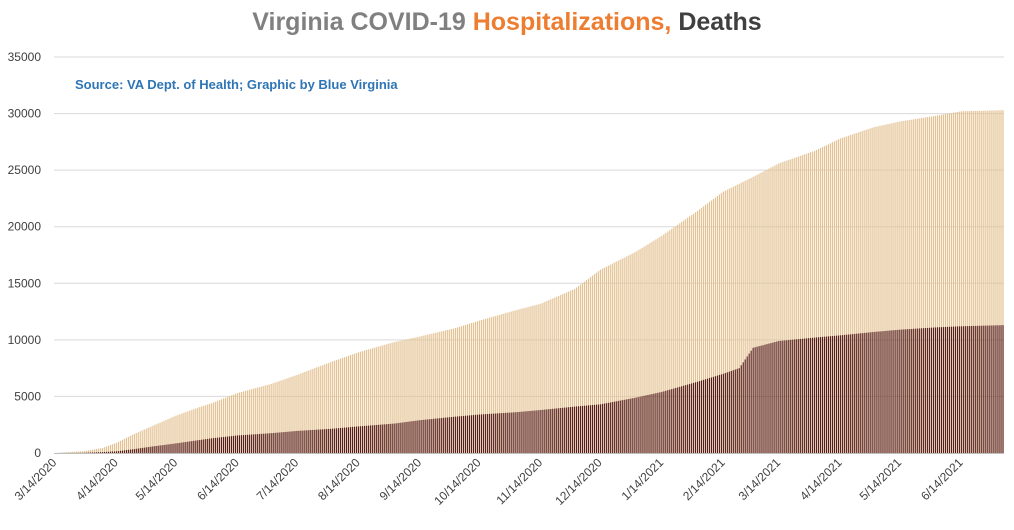 The width and height of the screenshot is (1014, 530). Describe the element at coordinates (339, 479) in the screenshot. I see `x-tick-label: 8/14/2020` at that location.